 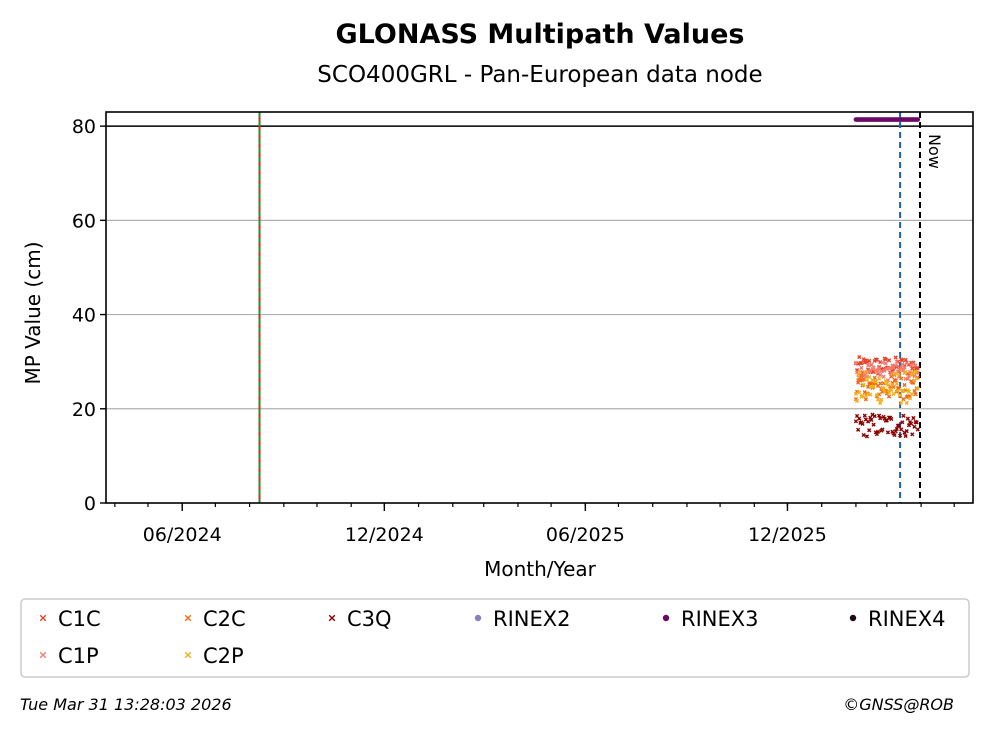 I want to click on legend-item-c2c: C2C, so click(x=215, y=619).